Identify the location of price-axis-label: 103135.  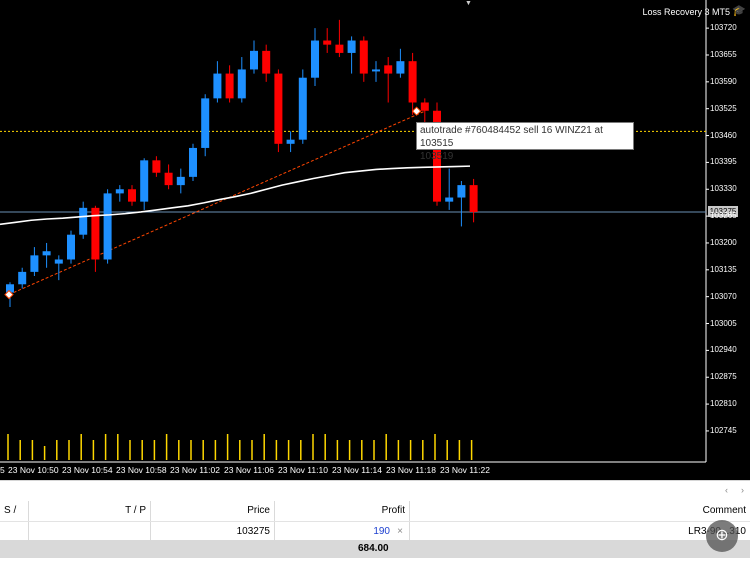
(723, 269).